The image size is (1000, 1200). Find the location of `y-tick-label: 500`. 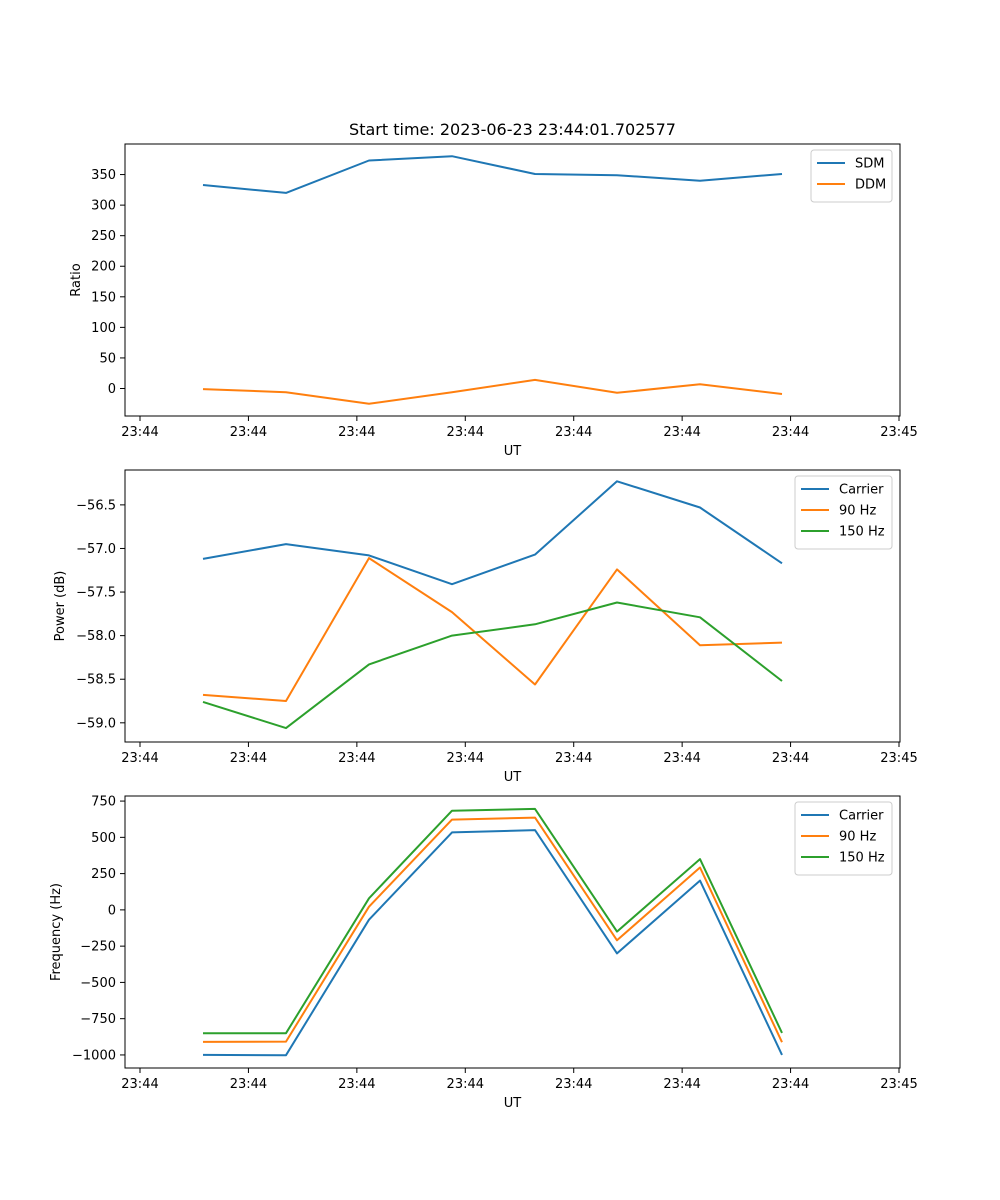

y-tick-label: 500 is located at coordinates (103, 838).